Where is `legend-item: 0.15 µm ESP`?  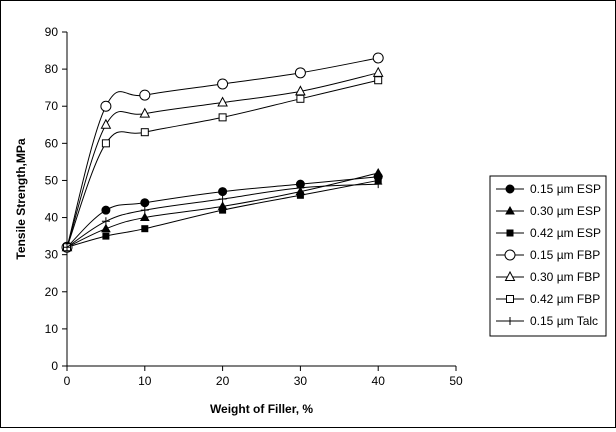 legend-item: 0.15 µm ESP is located at coordinates (548, 189).